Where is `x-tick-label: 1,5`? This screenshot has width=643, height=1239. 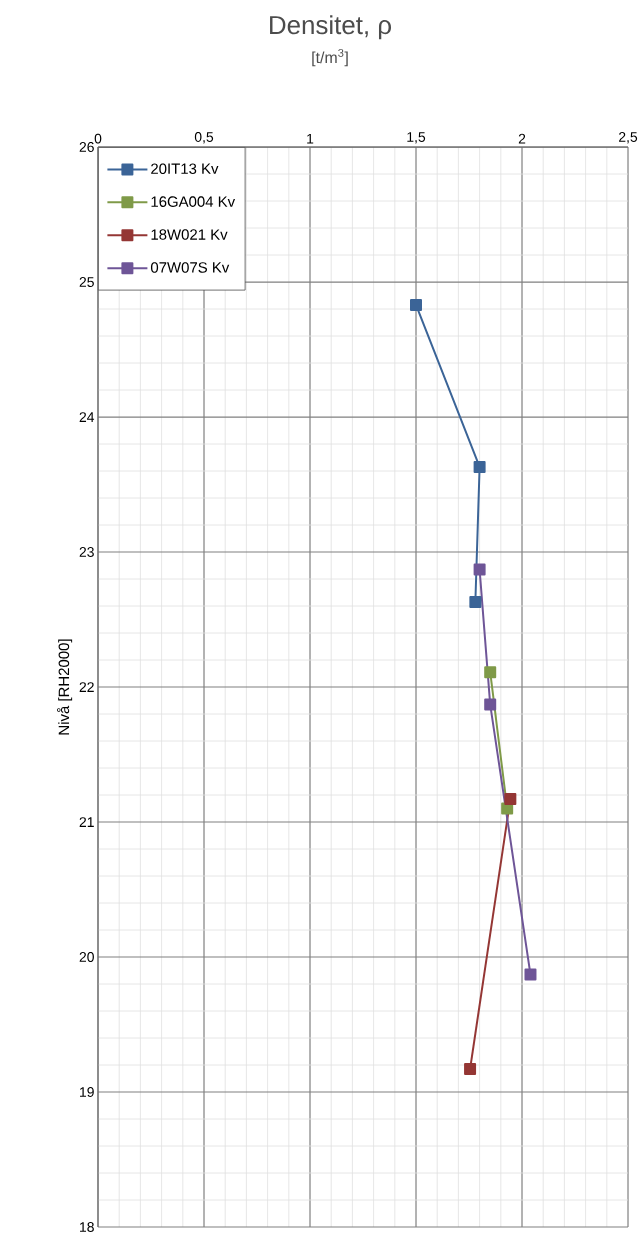
x-tick-label: 1,5 is located at coordinates (416, 138).